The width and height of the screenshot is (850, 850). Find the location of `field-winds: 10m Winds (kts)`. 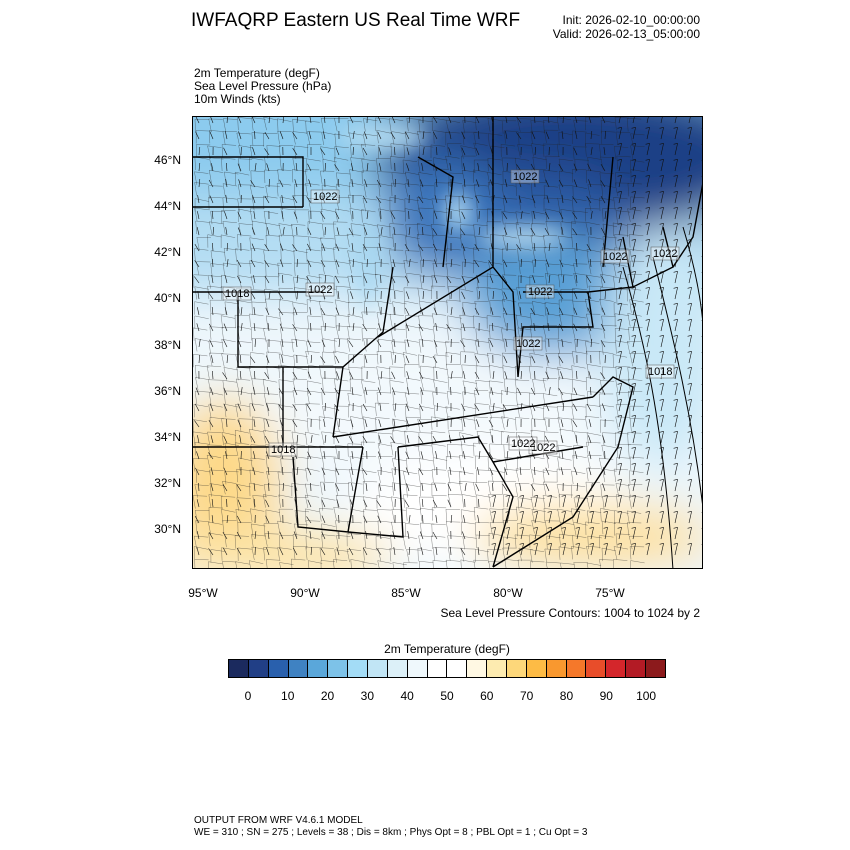

field-winds: 10m Winds (kts) is located at coordinates (237, 99).